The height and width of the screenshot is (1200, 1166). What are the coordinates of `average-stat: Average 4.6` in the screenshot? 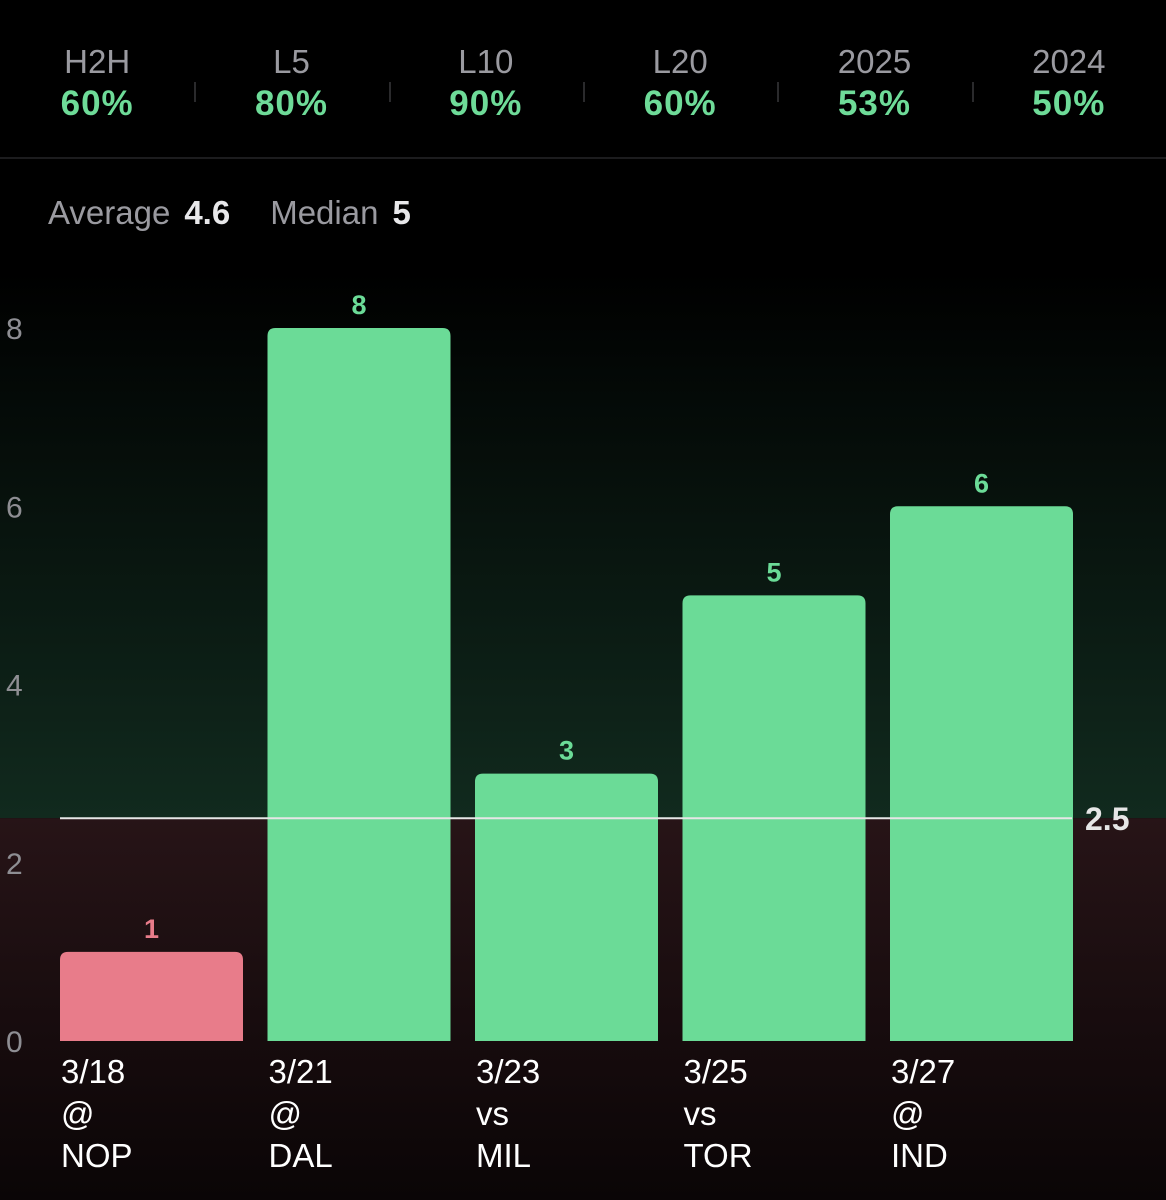 It's located at (139, 213).